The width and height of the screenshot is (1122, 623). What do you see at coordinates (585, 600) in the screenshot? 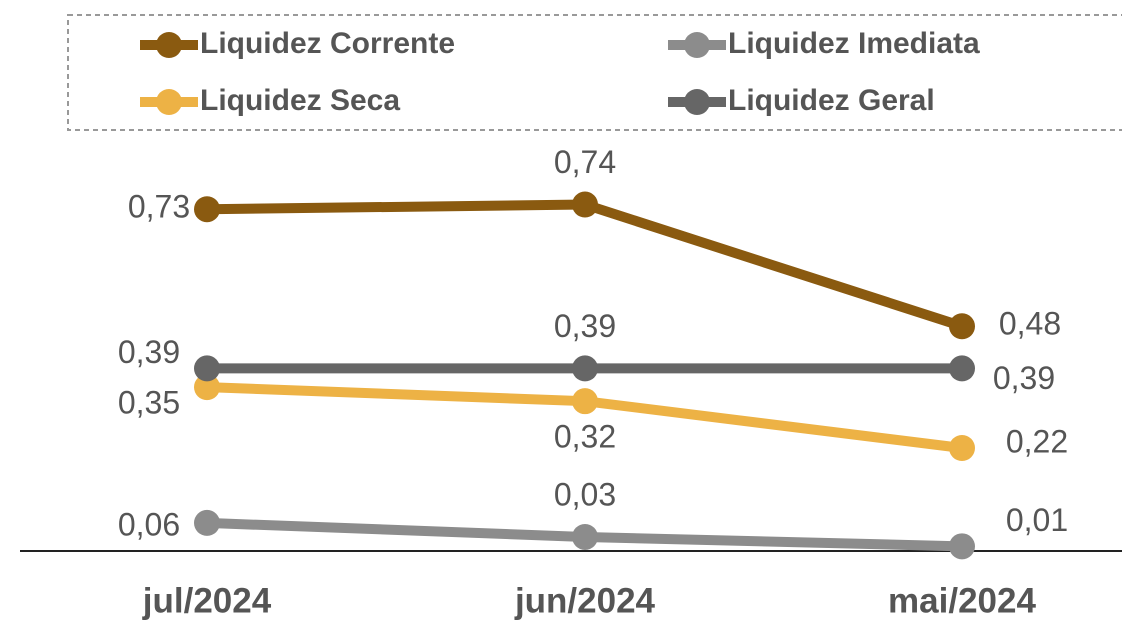
I see `x-tick-label: jun/2024` at bounding box center [585, 600].